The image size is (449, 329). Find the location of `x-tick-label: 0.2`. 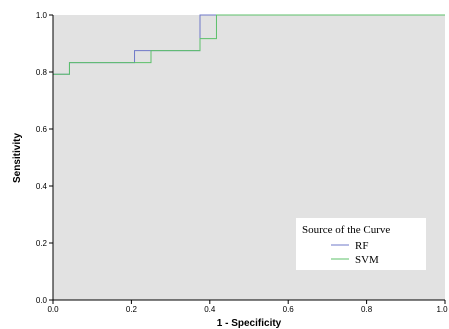

x-tick-label: 0.2 is located at coordinates (132, 309).